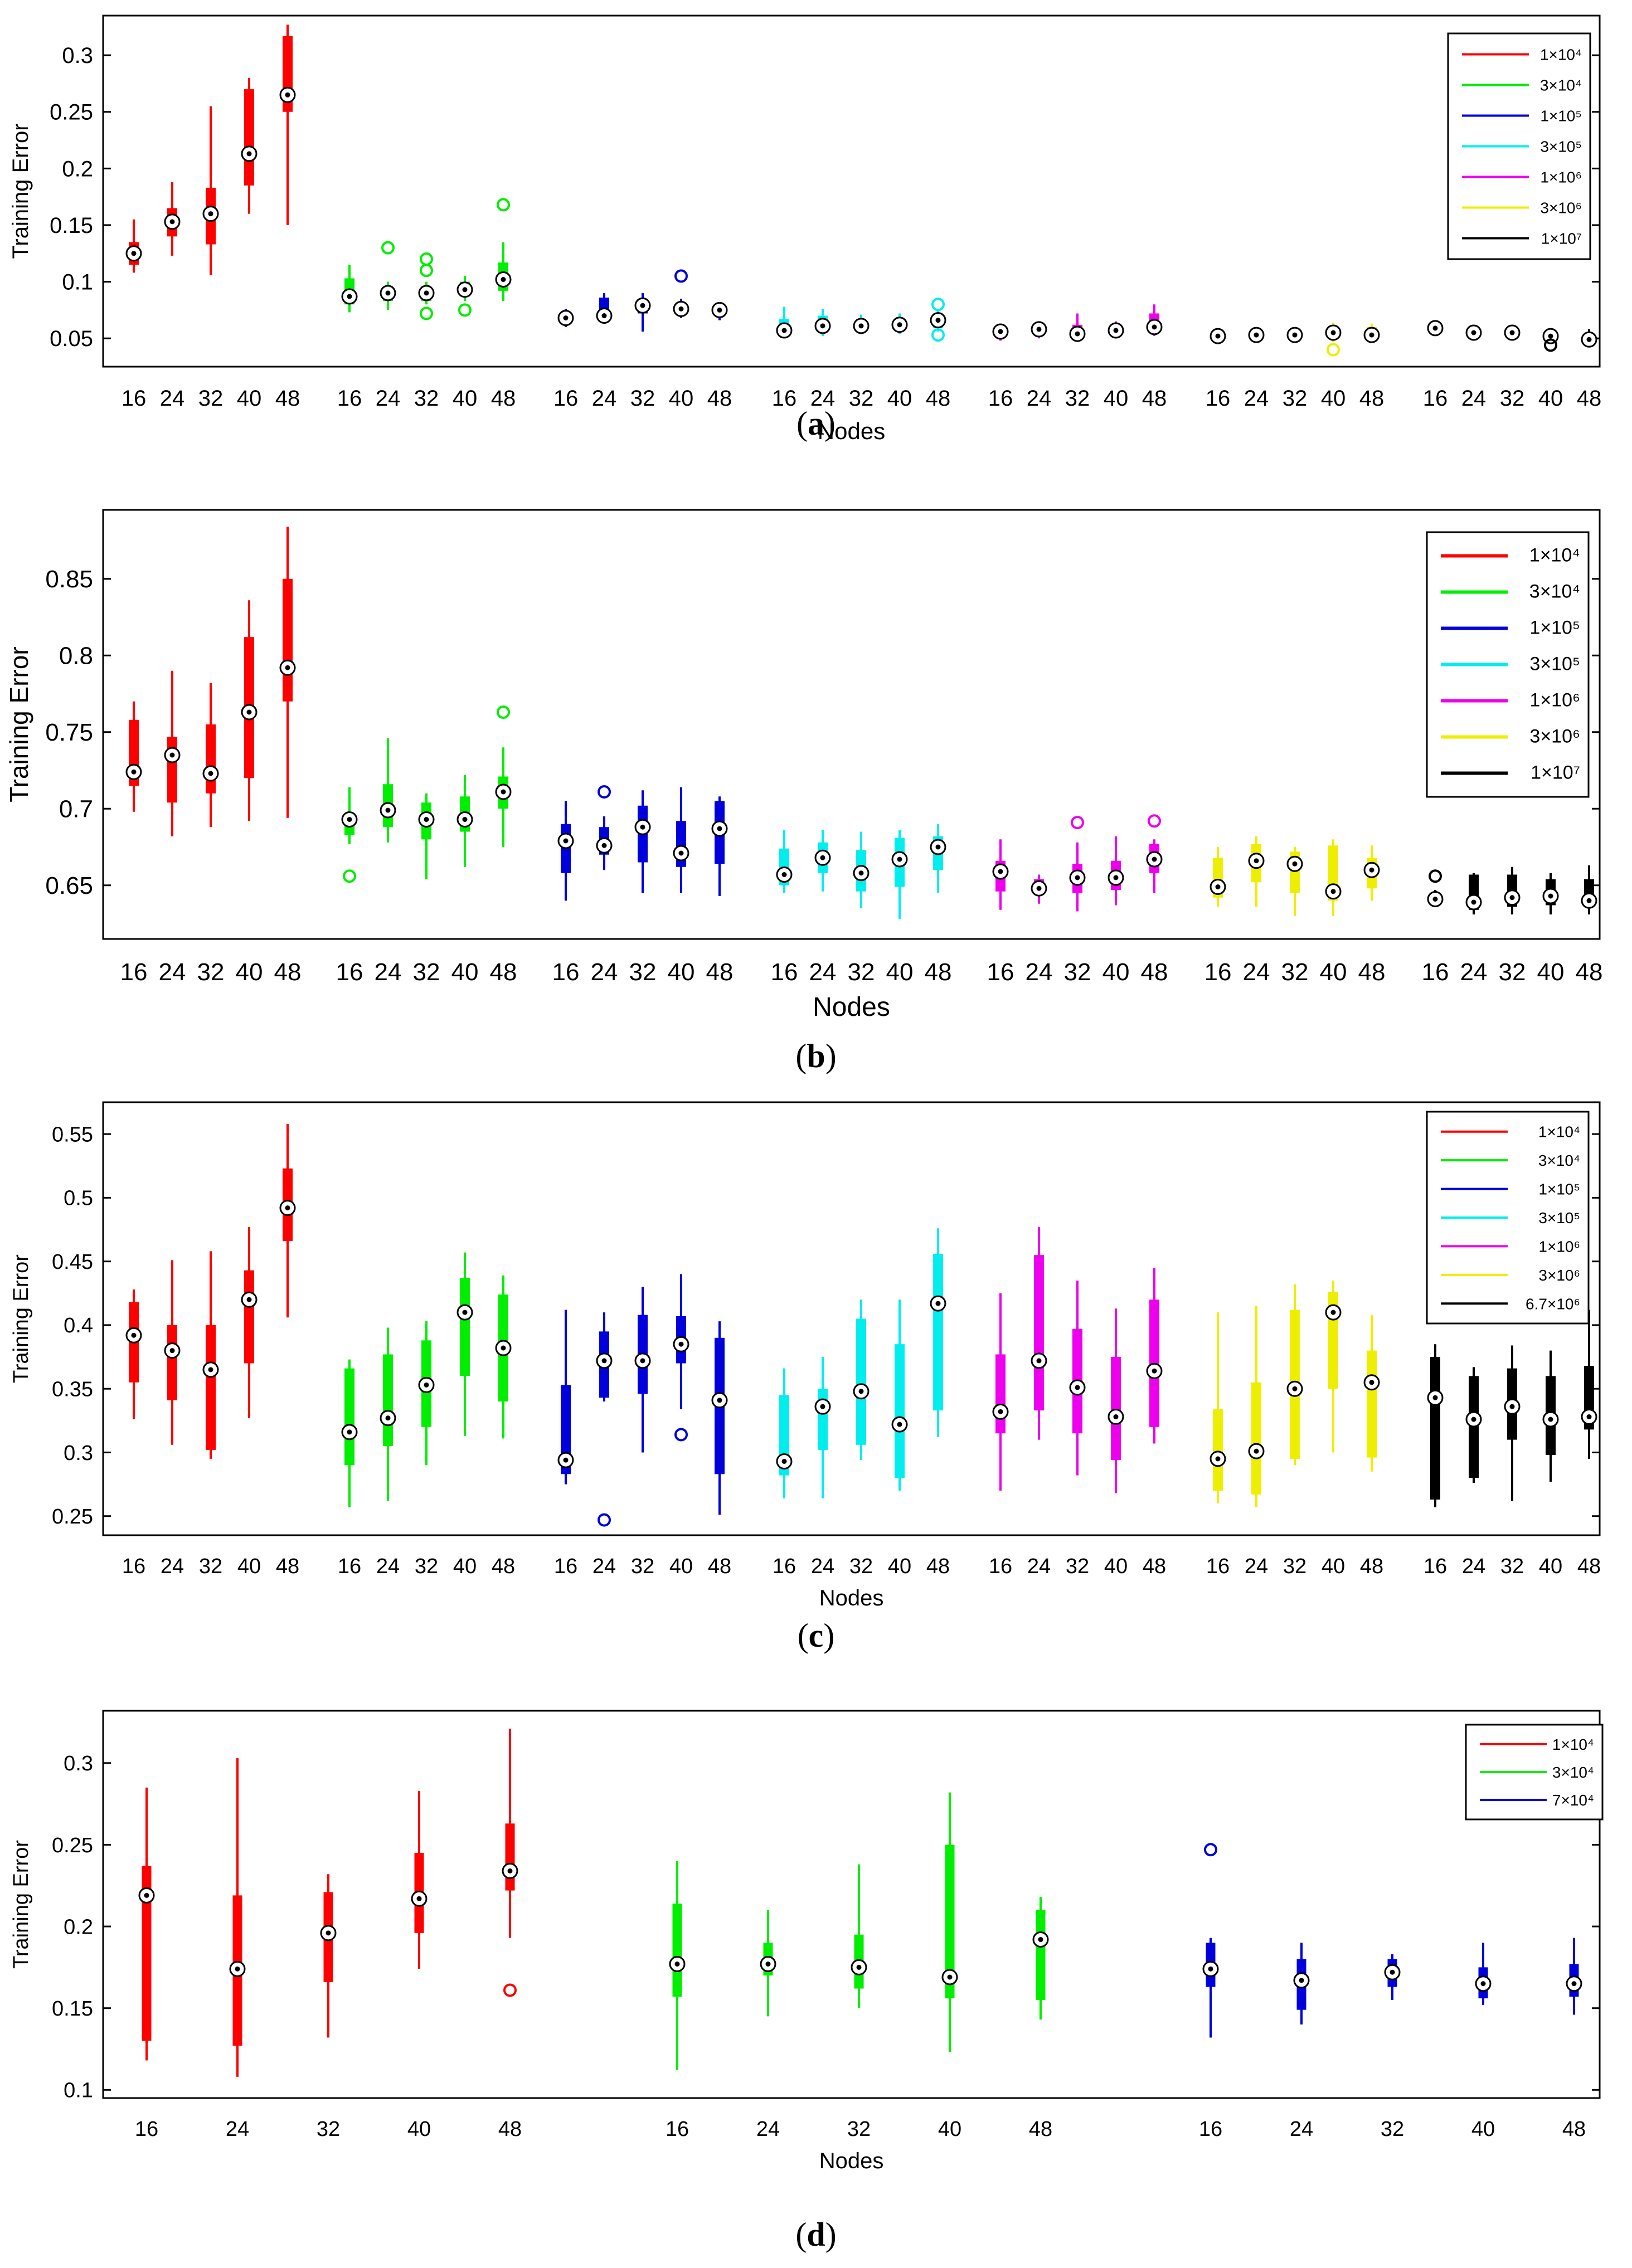 Image resolution: width=1632 pixels, height=2268 pixels. What do you see at coordinates (69, 886) in the screenshot?
I see `y-tick-label: 0.65` at bounding box center [69, 886].